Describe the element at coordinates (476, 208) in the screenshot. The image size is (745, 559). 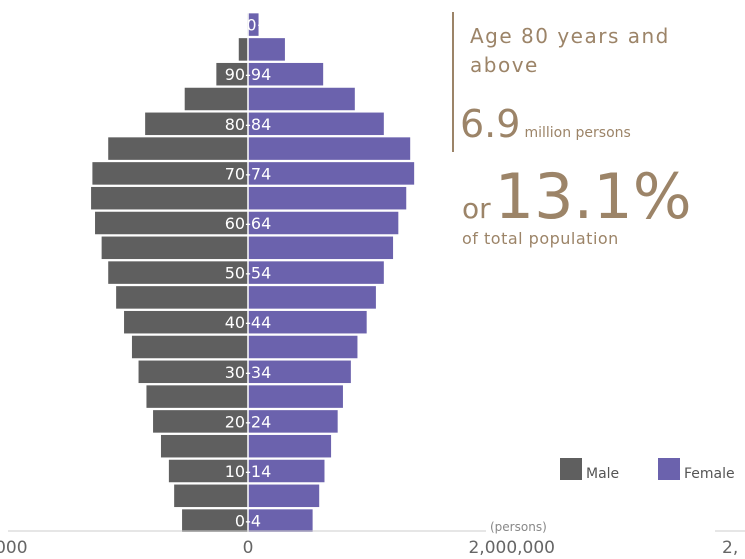
I see `highlight-share-prefix: or` at that location.